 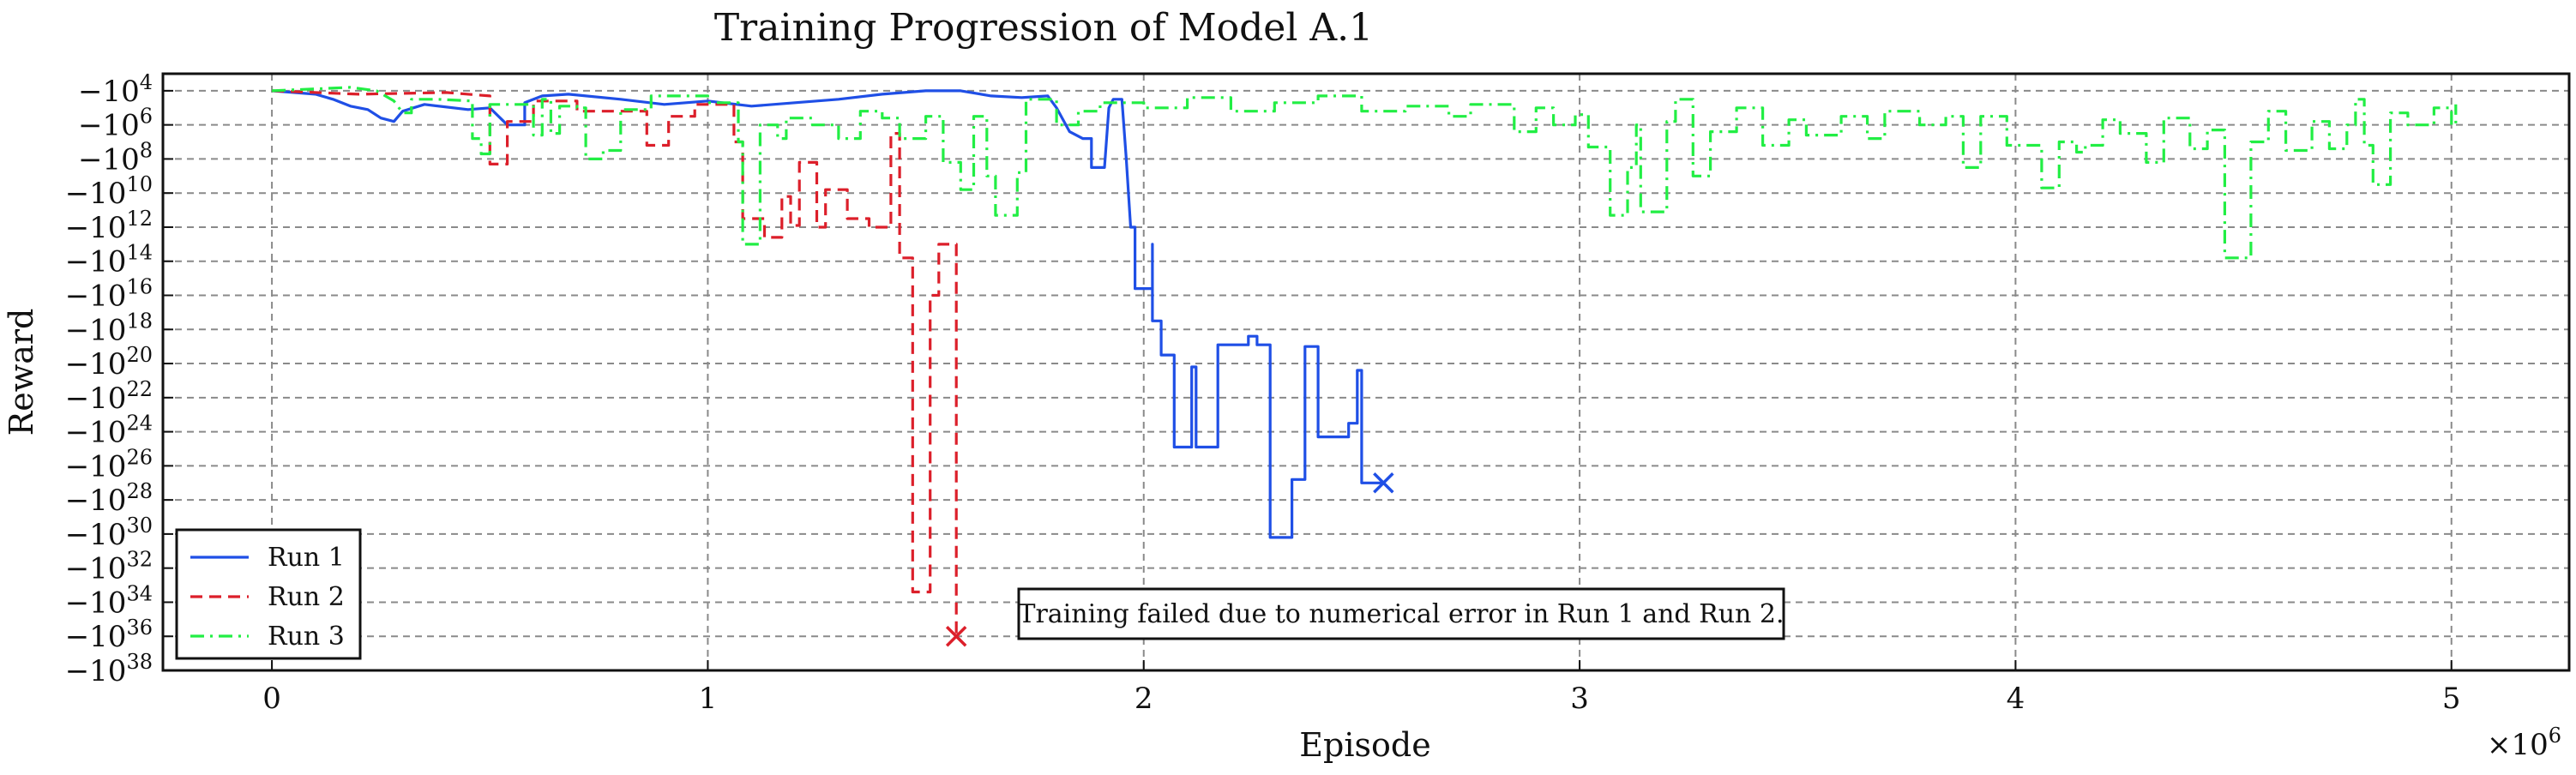 What do you see at coordinates (109, 669) in the screenshot?
I see `y-tick-label: −1038` at bounding box center [109, 669].